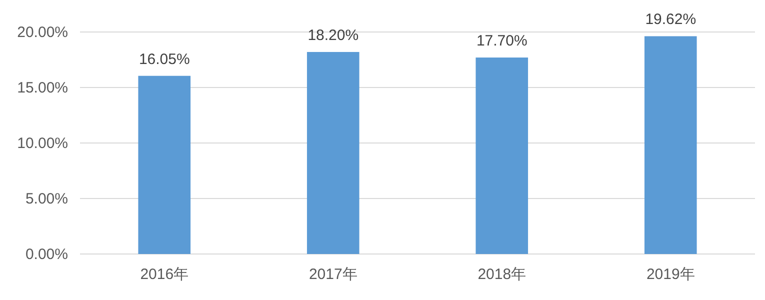 This screenshot has width=765, height=300. Describe the element at coordinates (42, 143) in the screenshot. I see `y-tick-label: 10.00%` at that location.